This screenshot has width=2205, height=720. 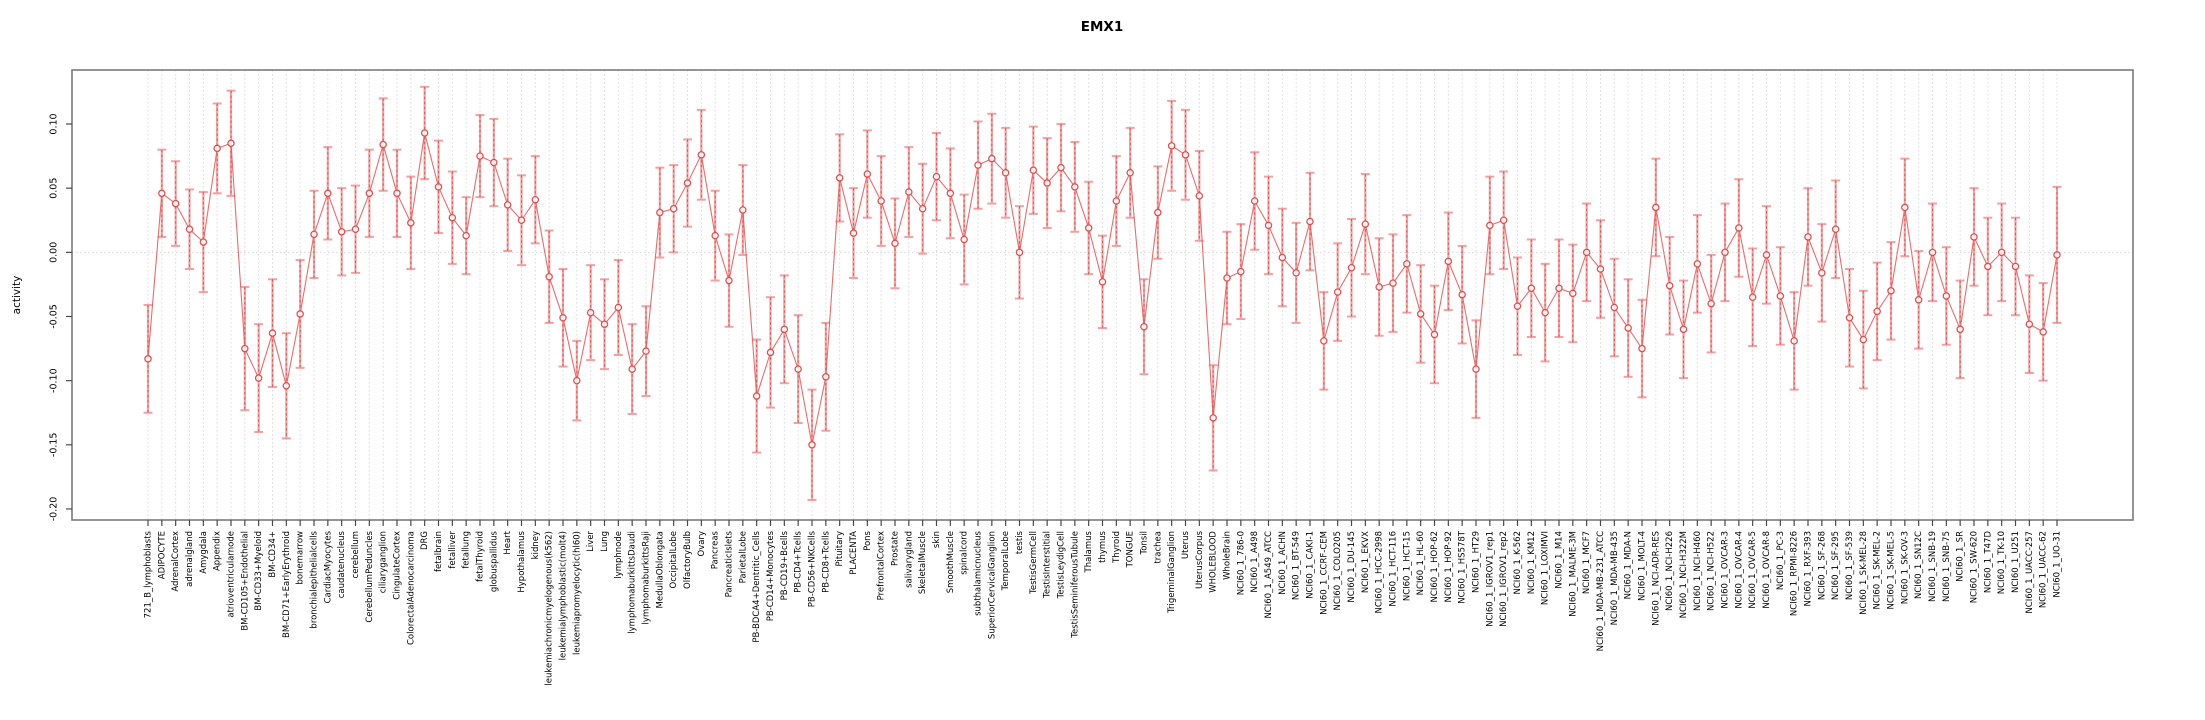 What do you see at coordinates (1601, 591) in the screenshot?
I see `x-tick-label: NCI60_1_MDA-MB-231_ATCC` at bounding box center [1601, 591].